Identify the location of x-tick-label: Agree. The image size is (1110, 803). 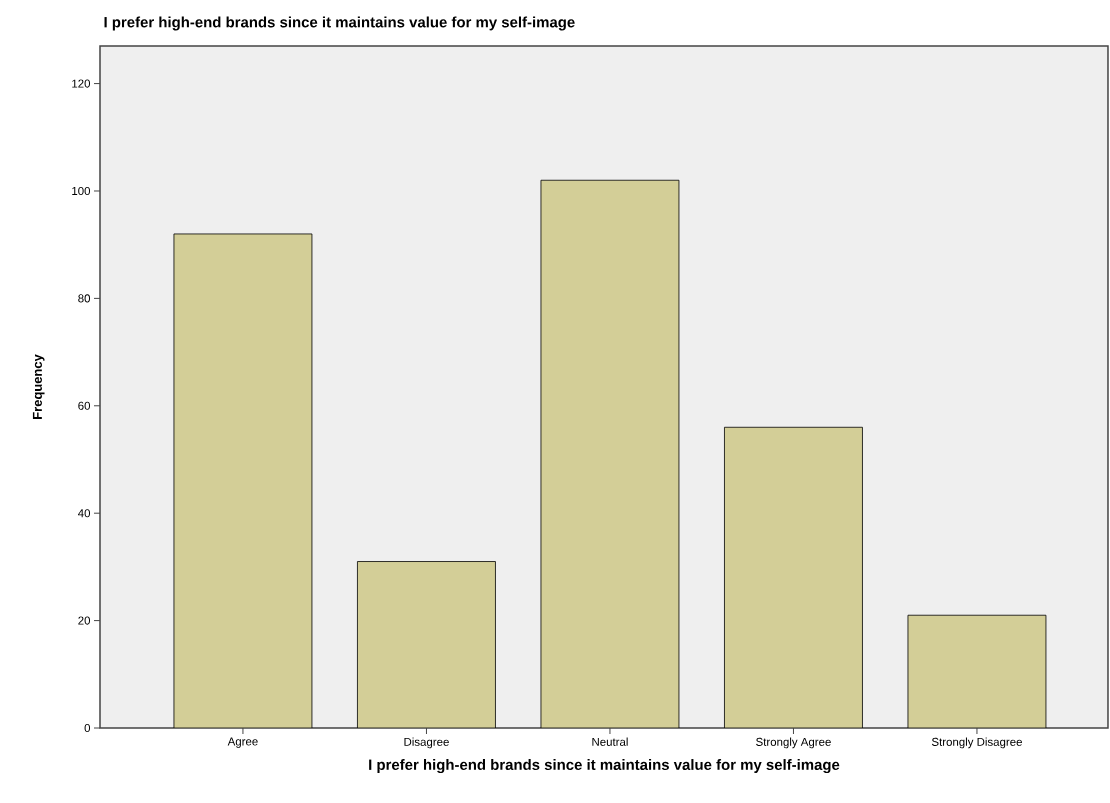
(242, 742).